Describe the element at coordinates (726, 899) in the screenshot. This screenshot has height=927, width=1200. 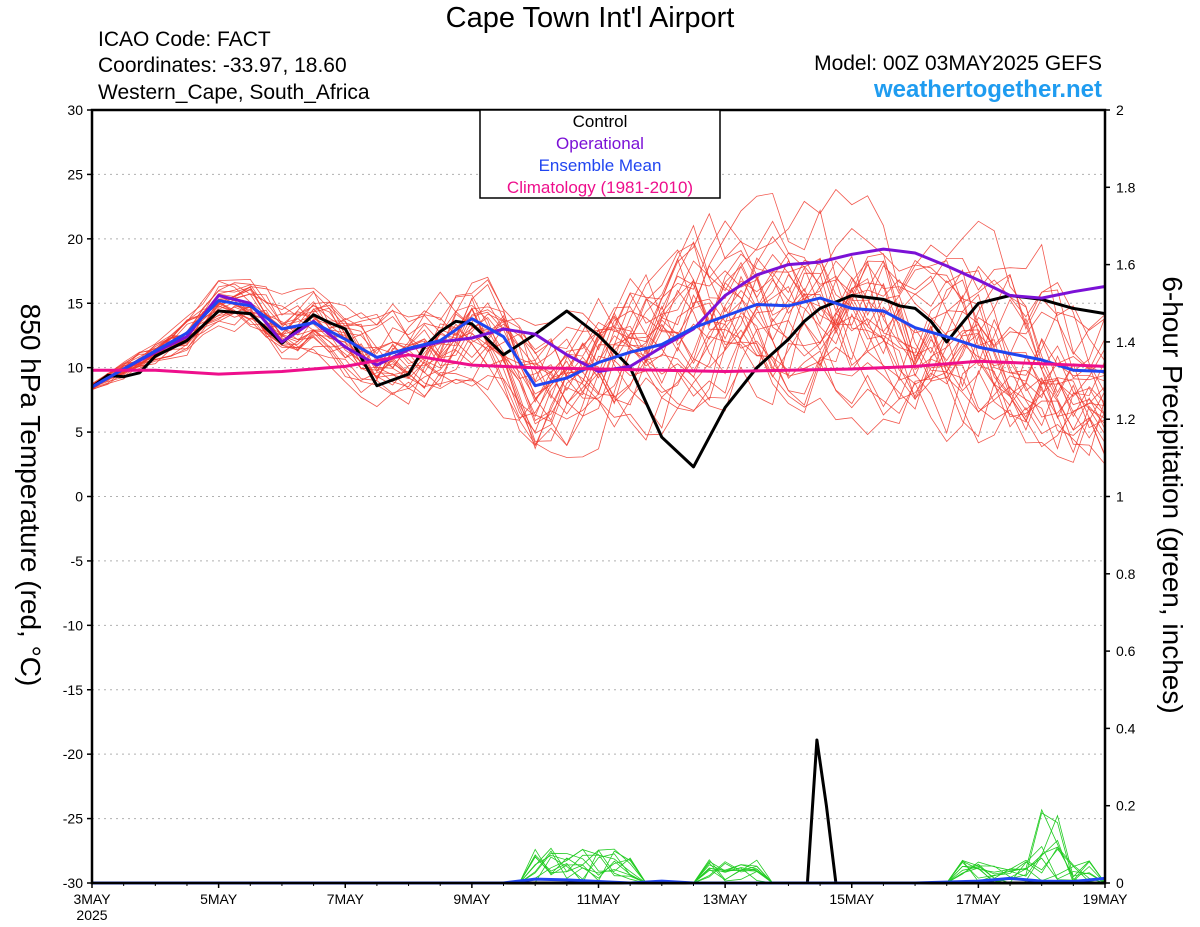
I see `x-tick-label: 13MAY` at that location.